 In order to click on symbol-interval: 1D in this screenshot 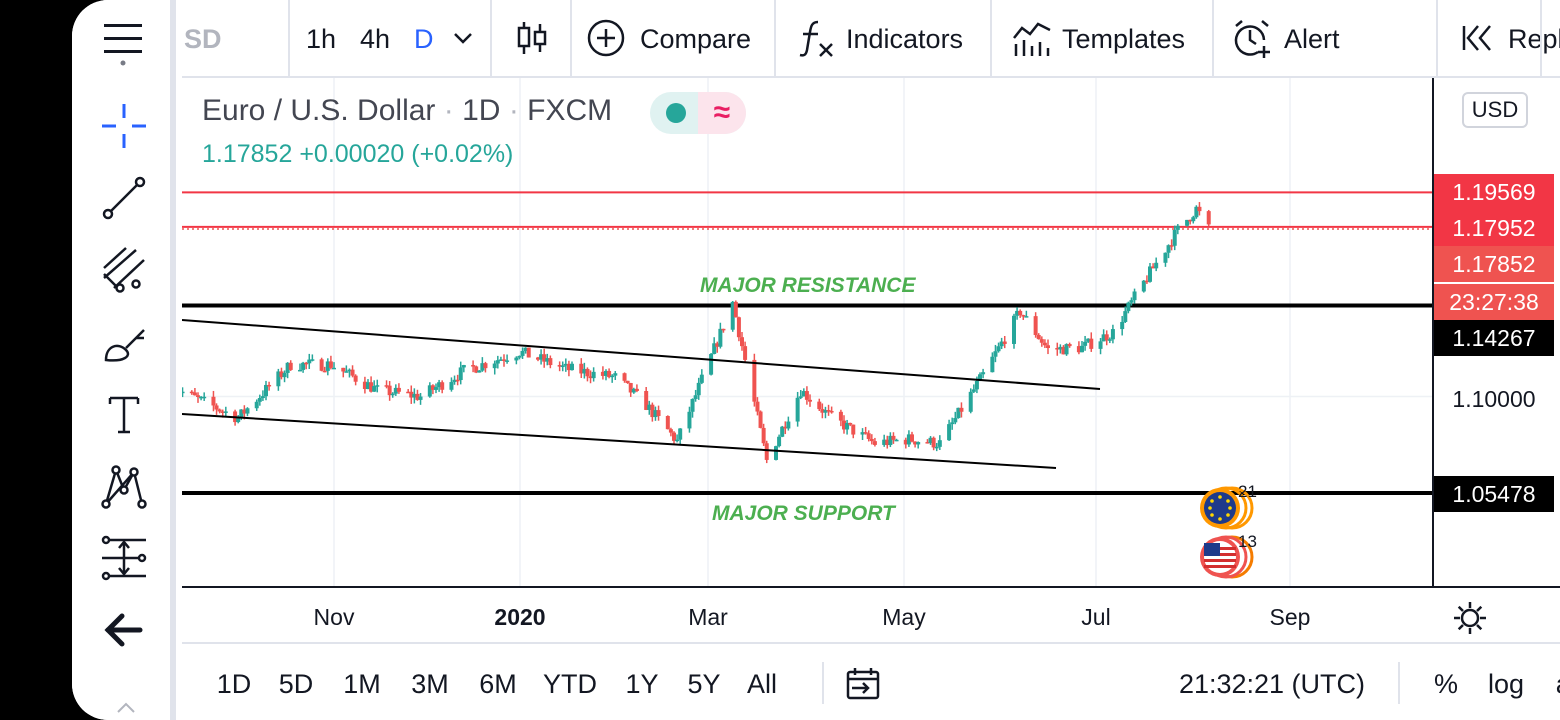, I will do `click(481, 110)`.